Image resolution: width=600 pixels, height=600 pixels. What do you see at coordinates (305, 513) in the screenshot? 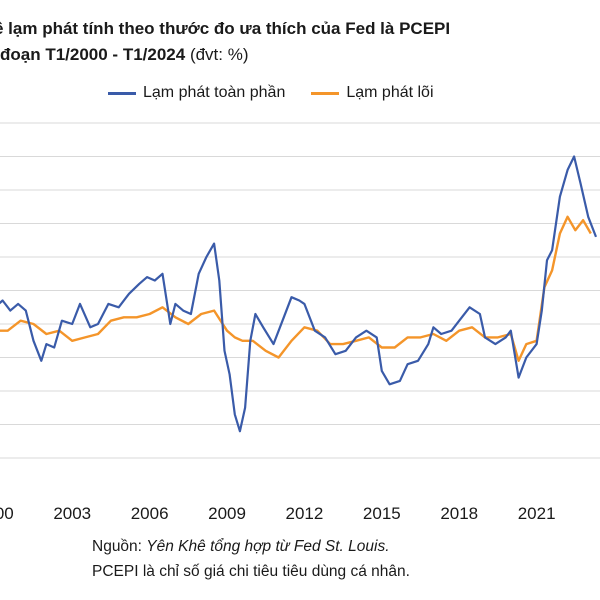
I see `x-tick-label: 2012` at bounding box center [305, 513].